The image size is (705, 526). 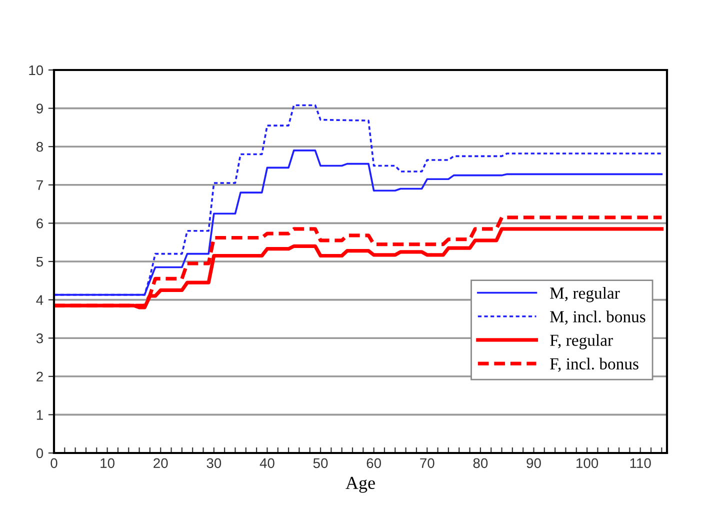 I want to click on x-tick-label: 80, so click(x=480, y=463).